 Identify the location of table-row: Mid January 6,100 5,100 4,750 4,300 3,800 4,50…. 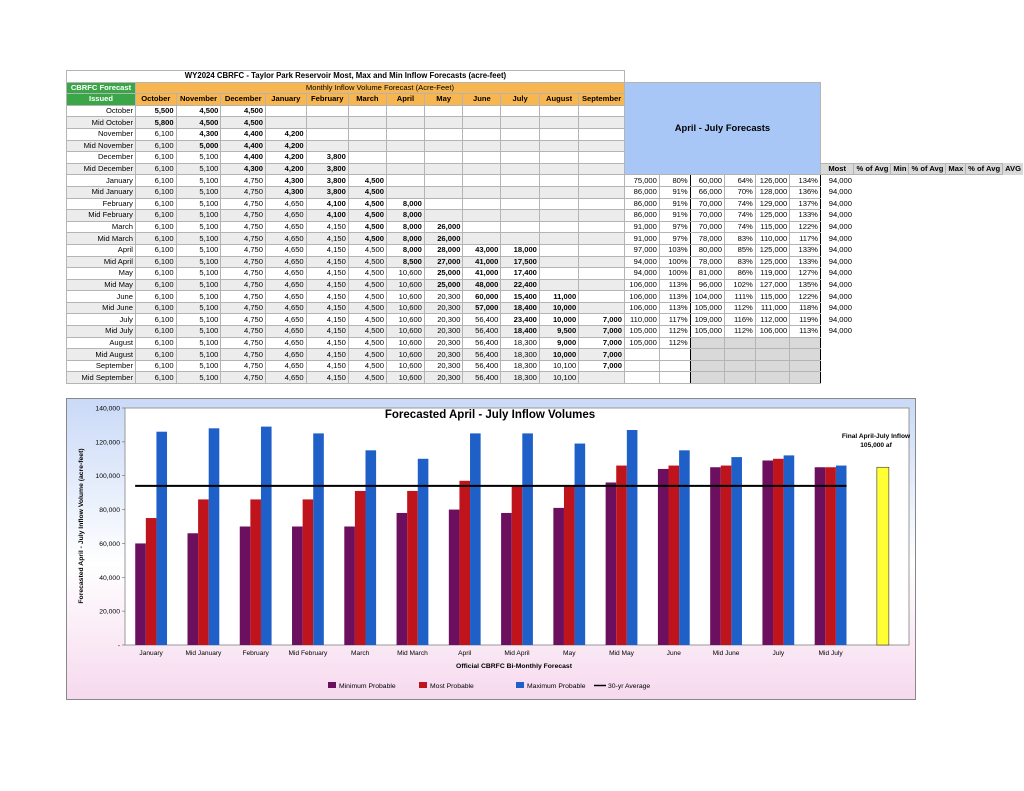
(545, 192).